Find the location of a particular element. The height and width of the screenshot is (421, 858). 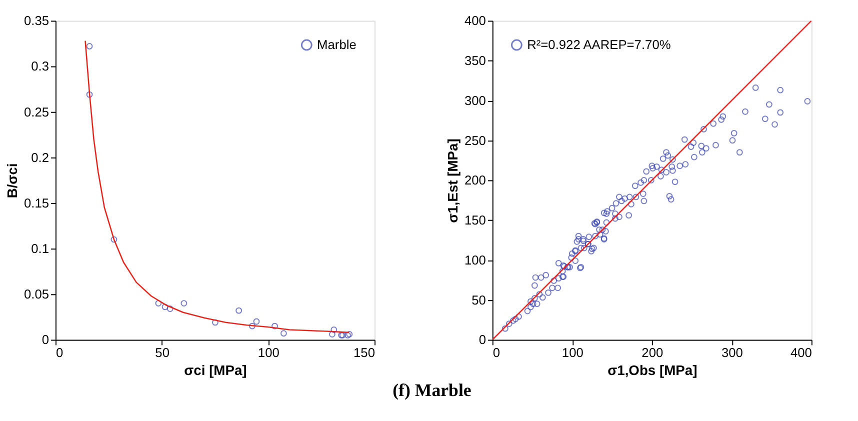

y-tick-label: 0.35 is located at coordinates (37, 20).